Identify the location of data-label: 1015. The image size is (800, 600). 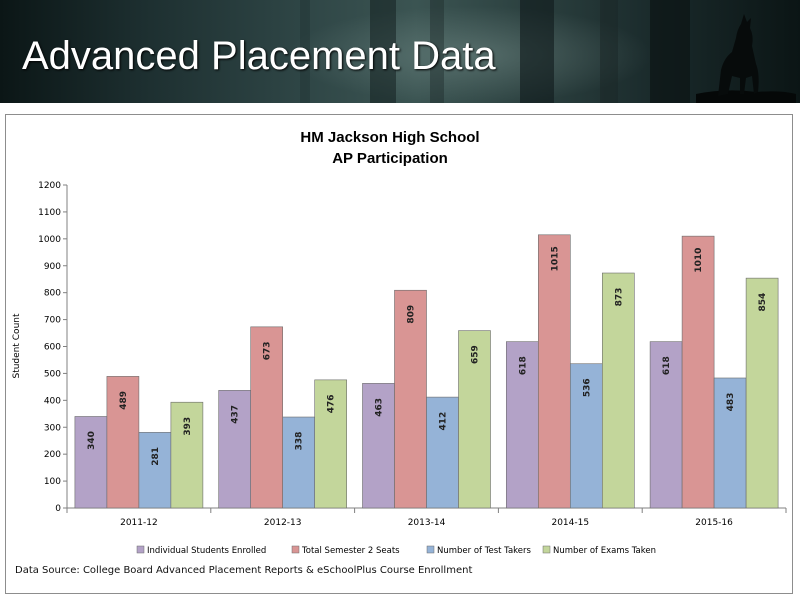
(555, 258).